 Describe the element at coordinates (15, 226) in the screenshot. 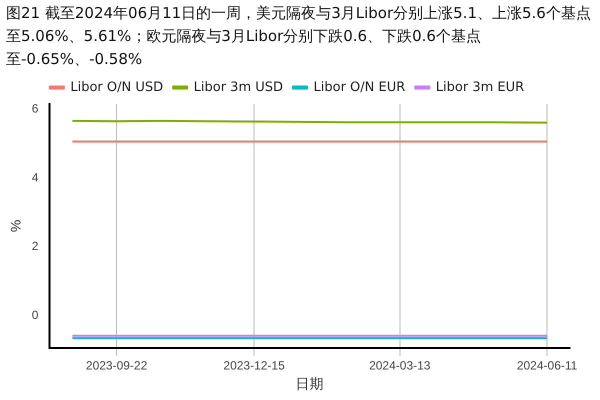

I see `y-axis-title: %` at that location.